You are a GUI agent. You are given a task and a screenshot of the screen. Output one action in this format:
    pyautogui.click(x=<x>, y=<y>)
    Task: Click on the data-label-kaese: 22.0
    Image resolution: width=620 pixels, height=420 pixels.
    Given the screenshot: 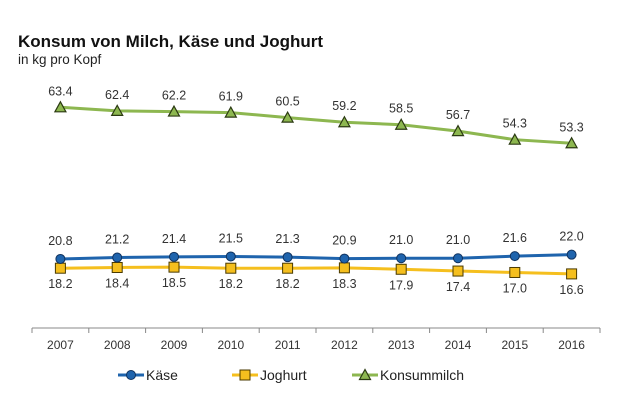 What is the action you would take?
    pyautogui.click(x=571, y=237)
    